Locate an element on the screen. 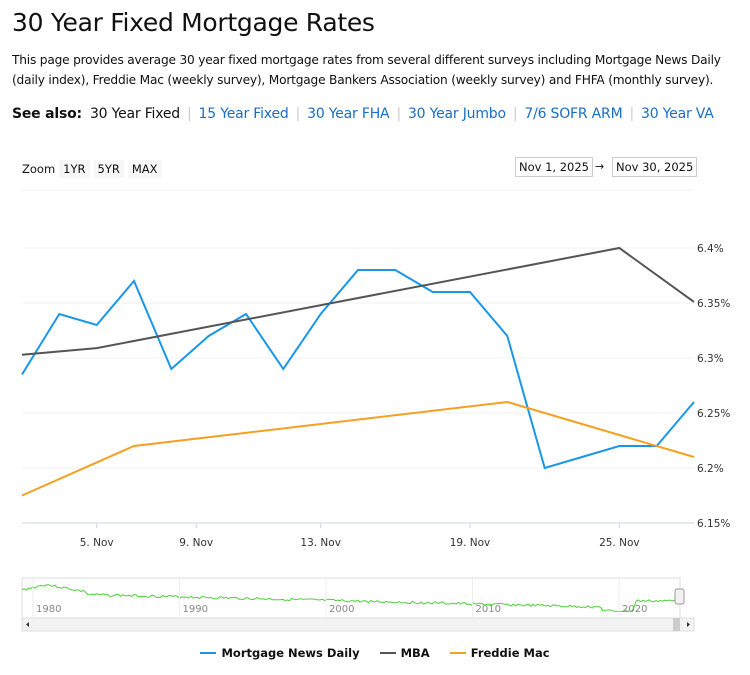  legend-item: Mortgage News Daily is located at coordinates (280, 653).